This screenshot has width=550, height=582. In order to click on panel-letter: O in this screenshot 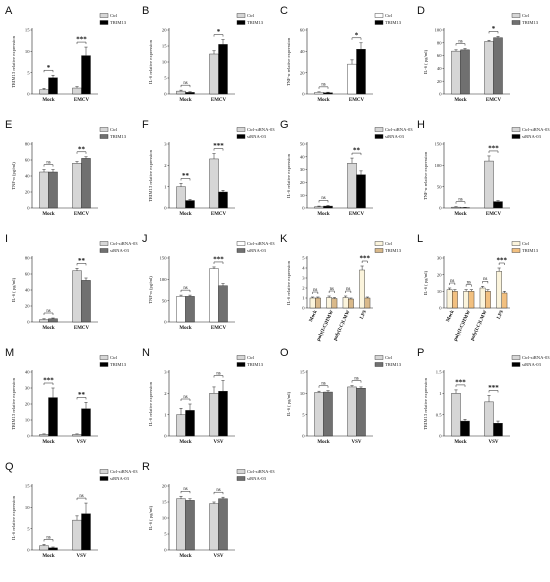, I will do `click(284, 353)`.